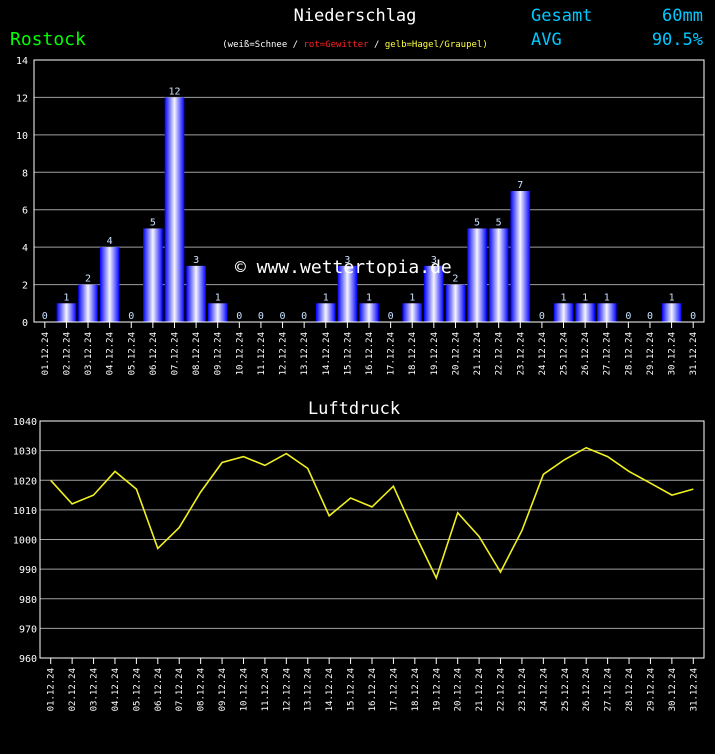 The image size is (715, 754). What do you see at coordinates (52, 689) in the screenshot?
I see `pressure-x-tick-label: 01.12.24` at bounding box center [52, 689].